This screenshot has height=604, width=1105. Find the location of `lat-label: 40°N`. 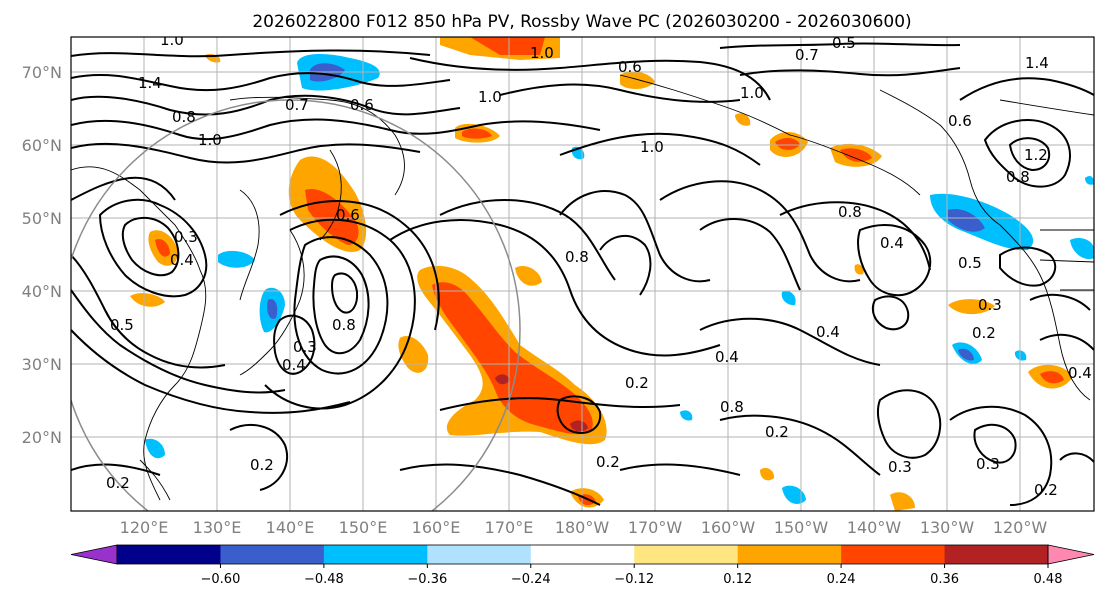

lat-label: 40°N is located at coordinates (42, 291).